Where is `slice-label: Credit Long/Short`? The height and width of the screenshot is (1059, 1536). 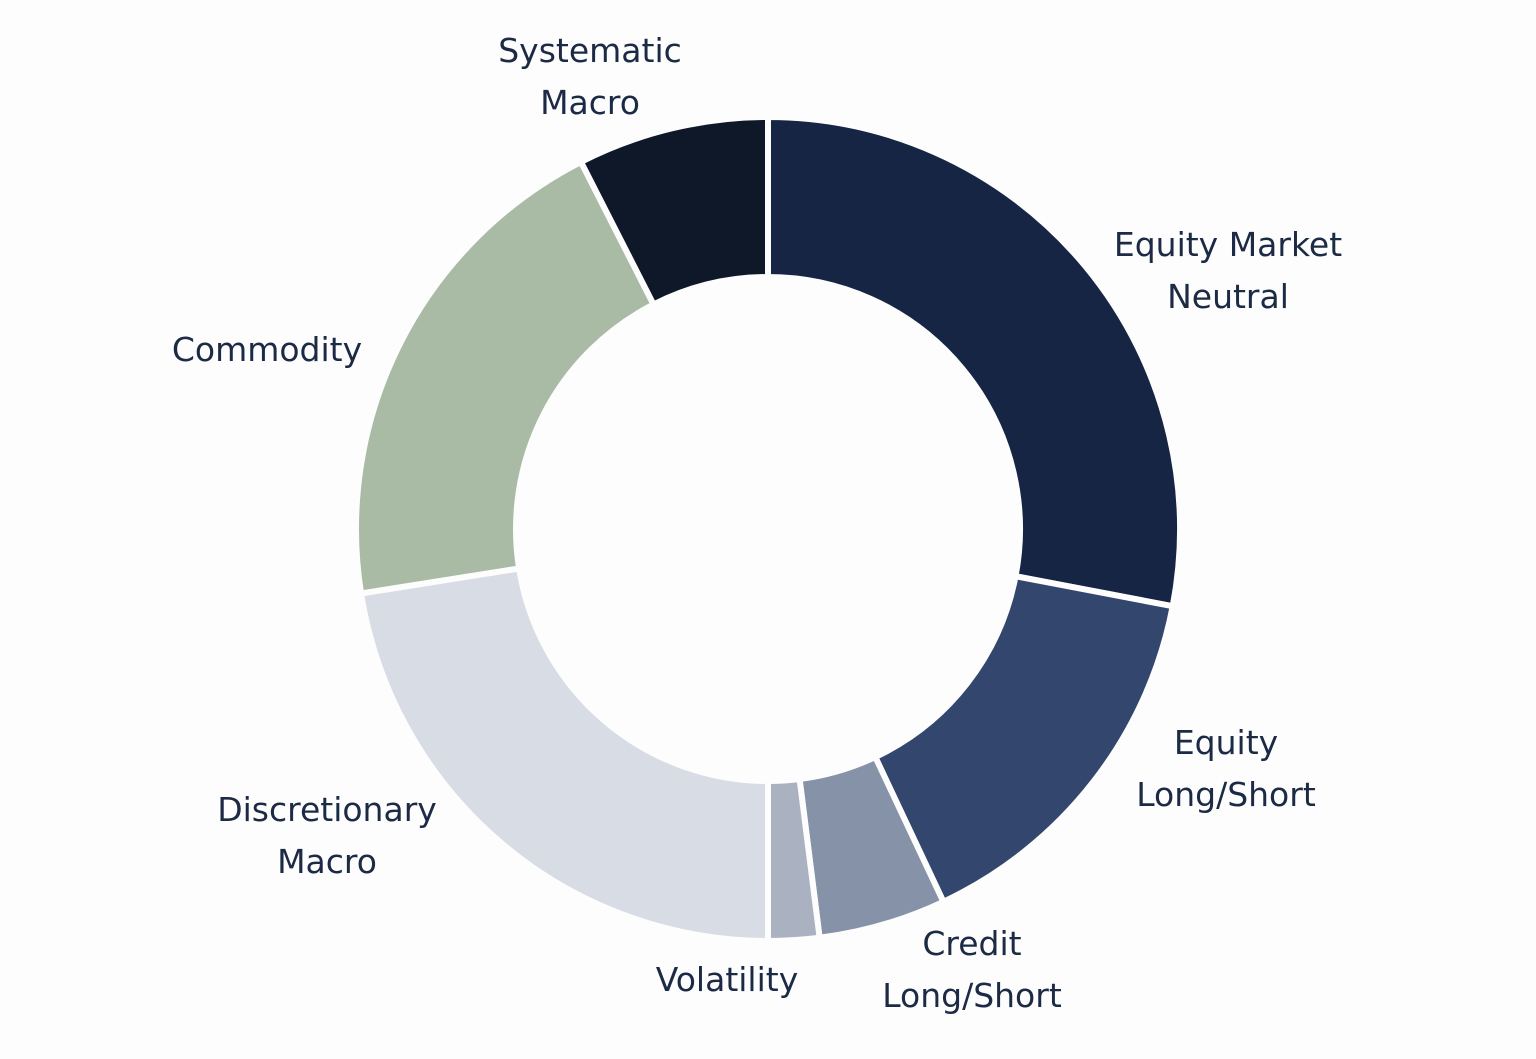
slice-label: Credit Long/Short is located at coordinates (972, 969).